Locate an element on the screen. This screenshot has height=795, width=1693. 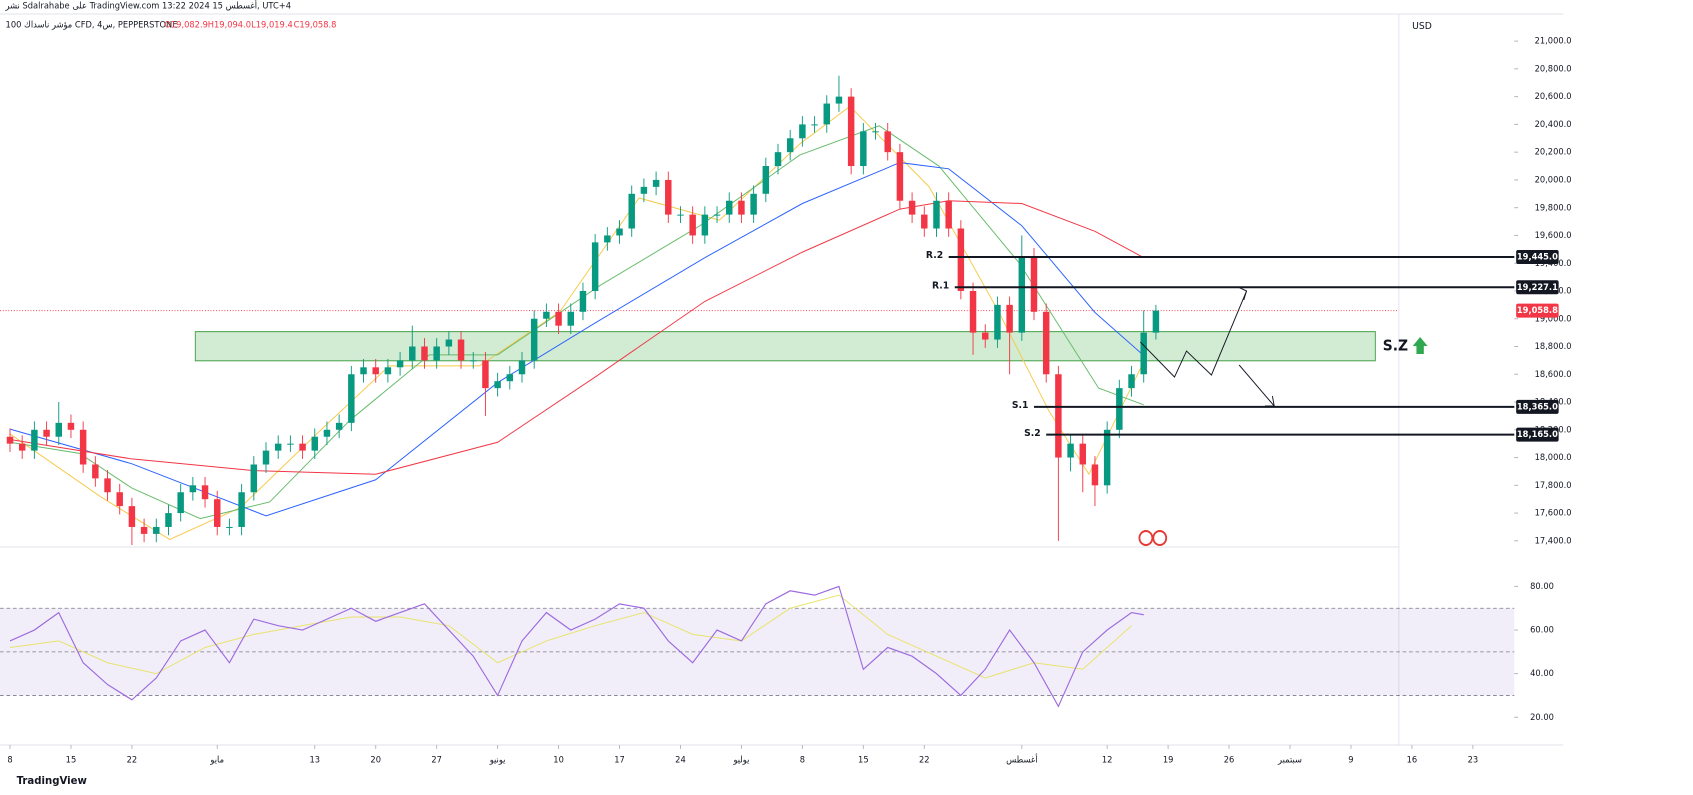
y-tick-label: 18,600.0 is located at coordinates (1553, 375).